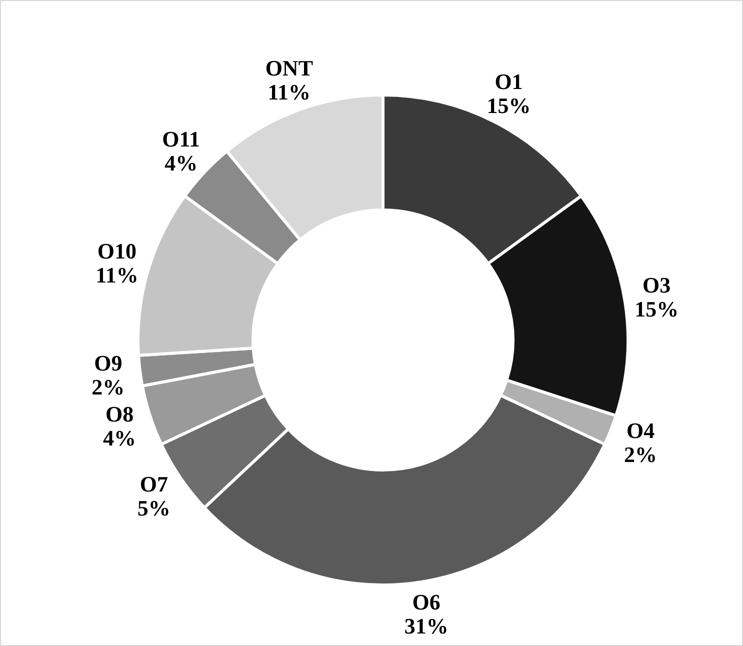  What do you see at coordinates (640, 430) in the screenshot?
I see `slice-label: O4` at bounding box center [640, 430].